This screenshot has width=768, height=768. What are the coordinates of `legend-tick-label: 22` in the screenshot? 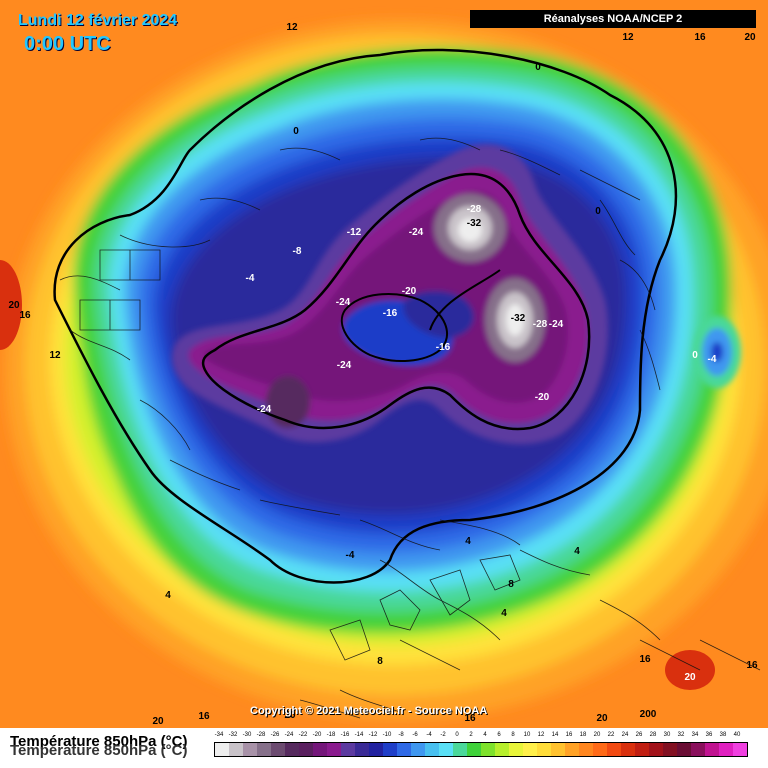 It's located at (611, 735).